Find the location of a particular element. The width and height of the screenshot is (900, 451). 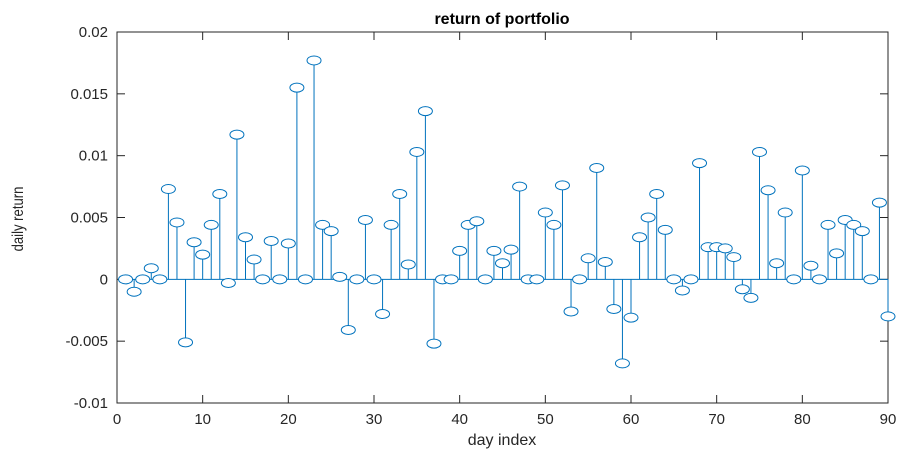

x-tick-label: 40 is located at coordinates (459, 419).